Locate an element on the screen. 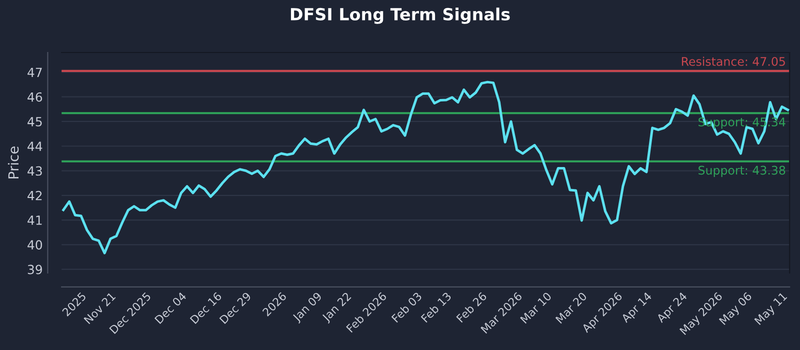  y-tick-label: 47 is located at coordinates (35, 72).